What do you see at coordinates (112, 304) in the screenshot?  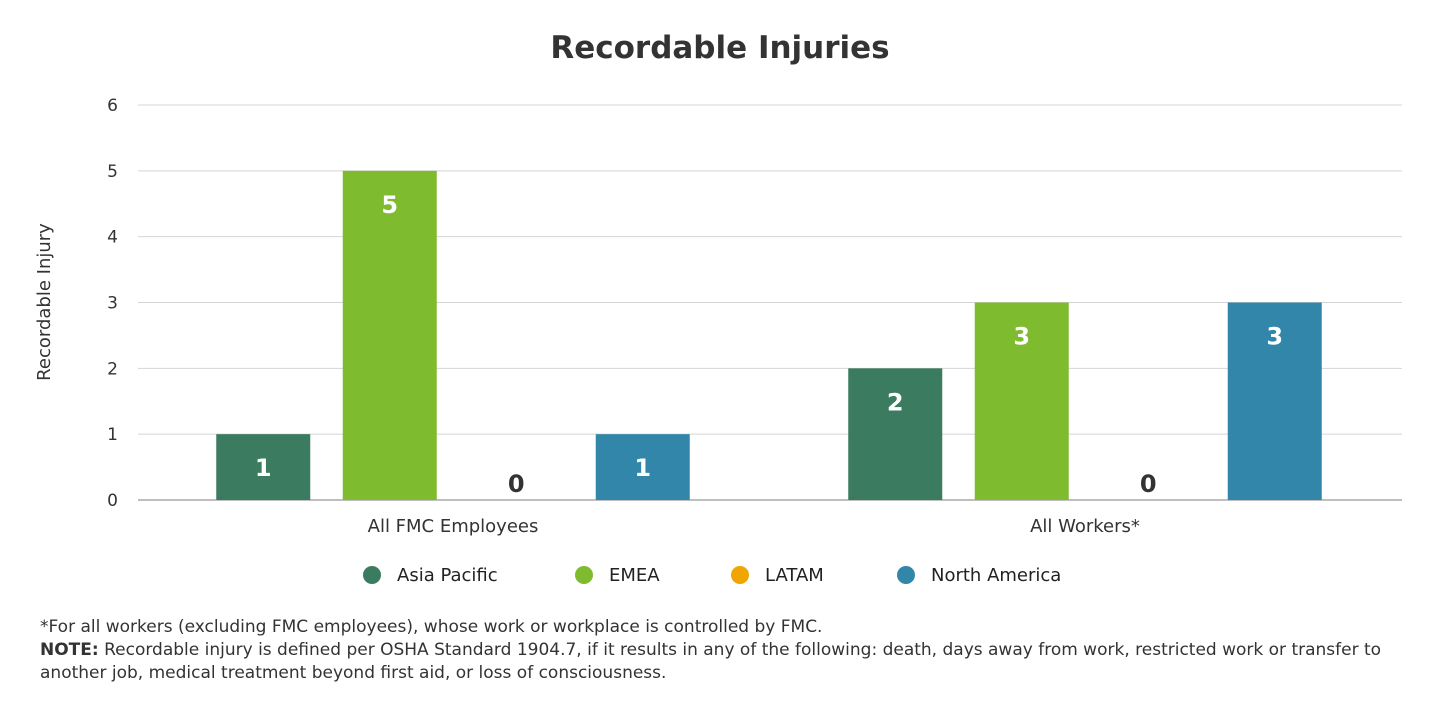 I see `y-tick-label: 3` at bounding box center [112, 304].